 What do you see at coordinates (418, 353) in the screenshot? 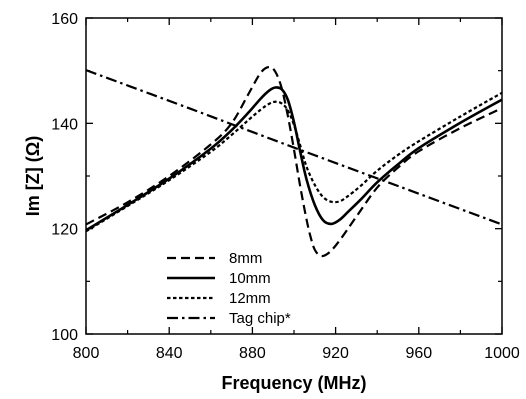
I see `x-tick-label: 960` at bounding box center [418, 353].